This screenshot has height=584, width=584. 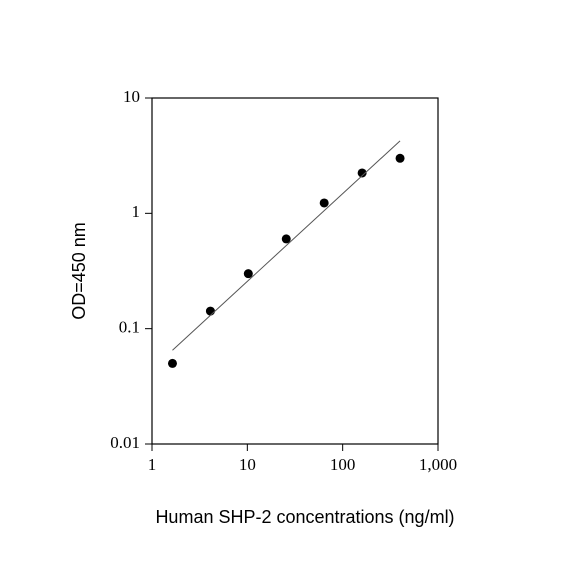 I want to click on x-tick-label: 1,000, so click(x=438, y=464).